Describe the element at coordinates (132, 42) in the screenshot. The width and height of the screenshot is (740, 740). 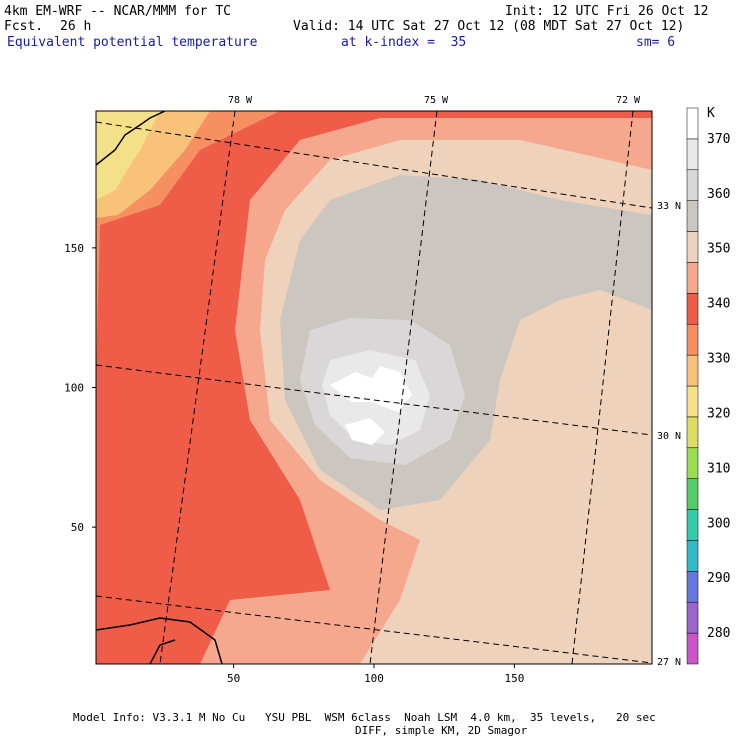
I see `field-name: Equivalent potential temperature` at that location.